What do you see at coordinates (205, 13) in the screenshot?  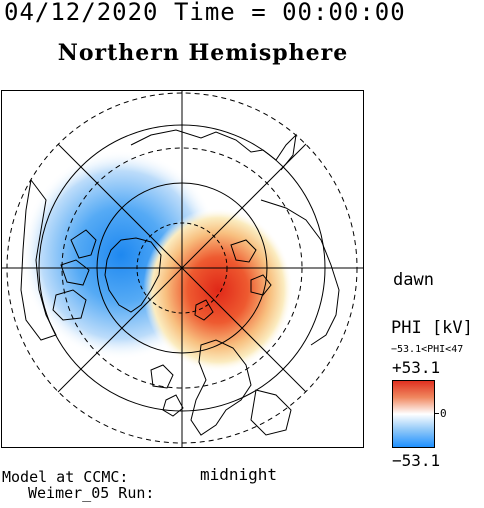 I see `date-time-title: 04/12/2020 Time = 00:00:00` at bounding box center [205, 13].